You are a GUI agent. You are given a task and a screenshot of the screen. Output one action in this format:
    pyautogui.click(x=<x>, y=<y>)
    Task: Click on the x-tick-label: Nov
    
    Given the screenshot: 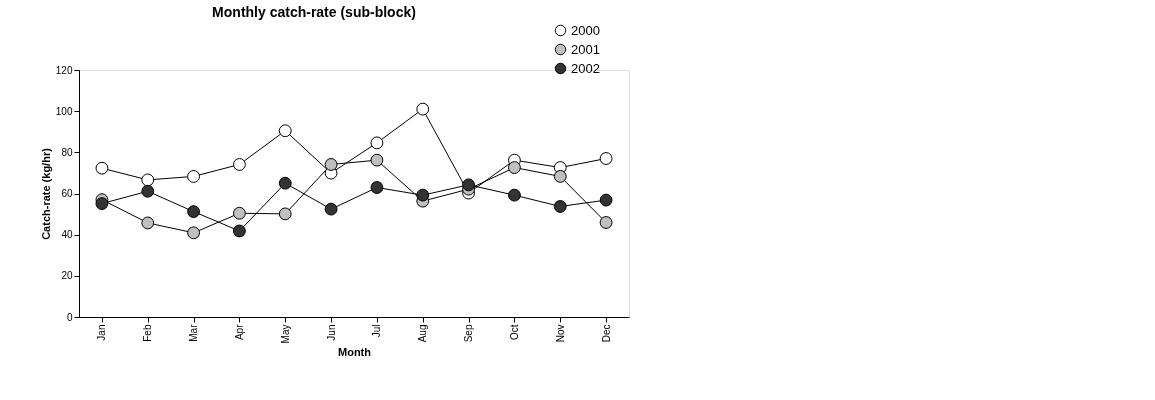 What is the action you would take?
    pyautogui.click(x=560, y=333)
    